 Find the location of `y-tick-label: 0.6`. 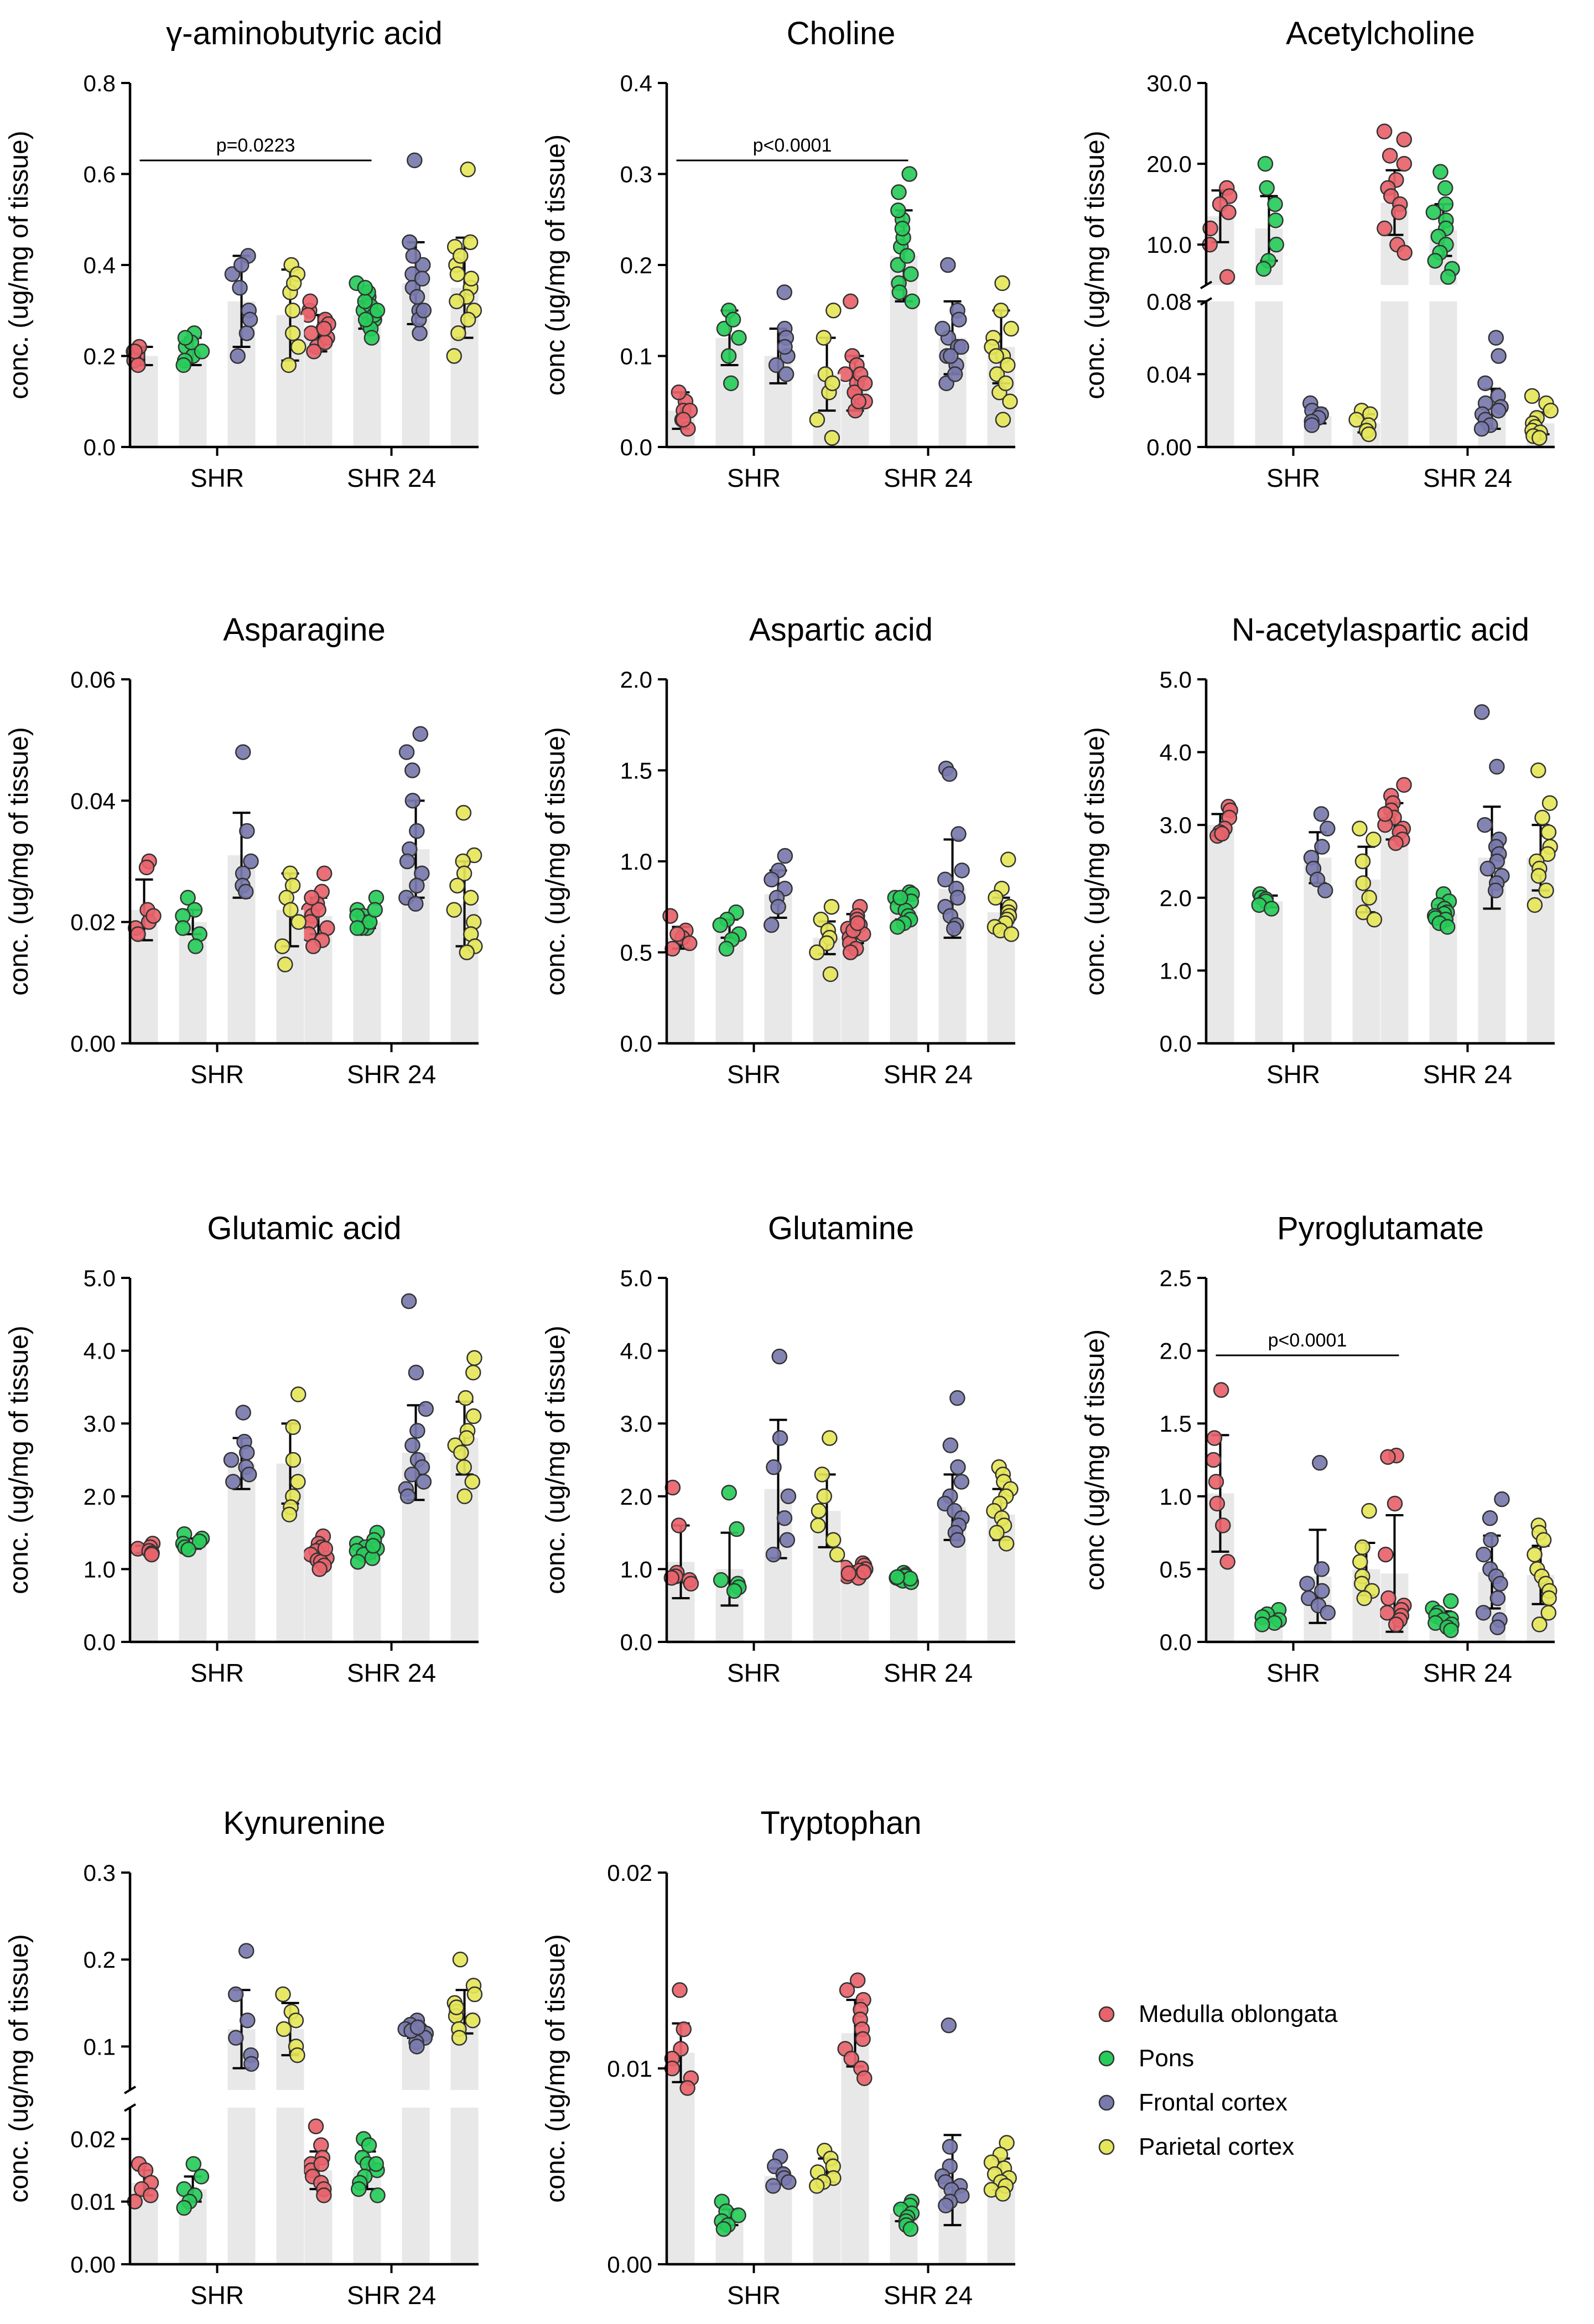

y-tick-label: 0.6 is located at coordinates (100, 175).